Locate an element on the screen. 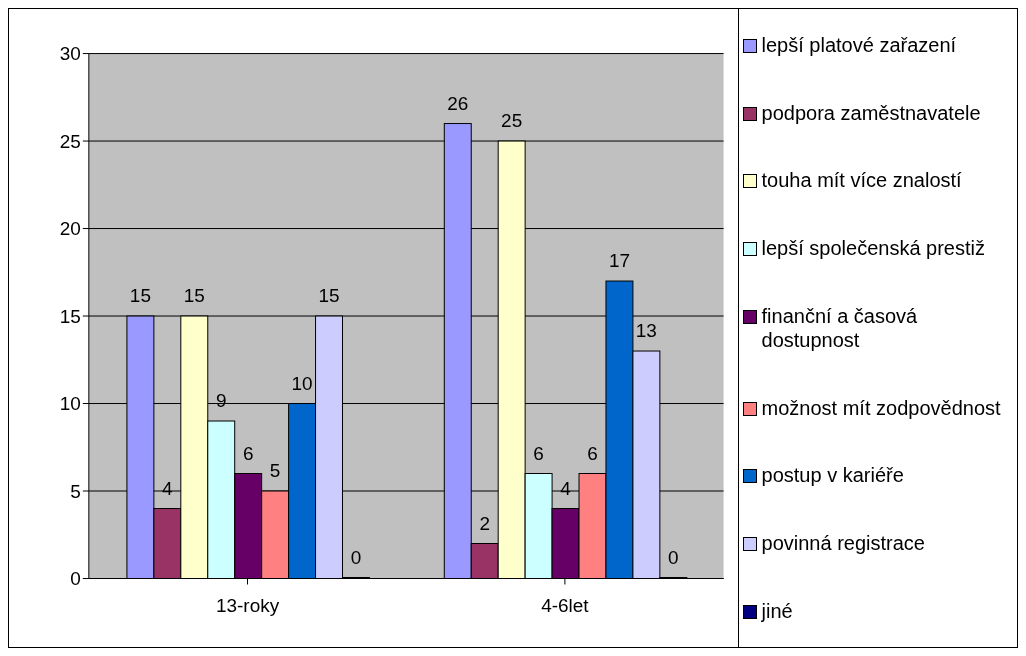 The width and height of the screenshot is (1026, 656). y-tick-label: 15 is located at coordinates (70, 316).